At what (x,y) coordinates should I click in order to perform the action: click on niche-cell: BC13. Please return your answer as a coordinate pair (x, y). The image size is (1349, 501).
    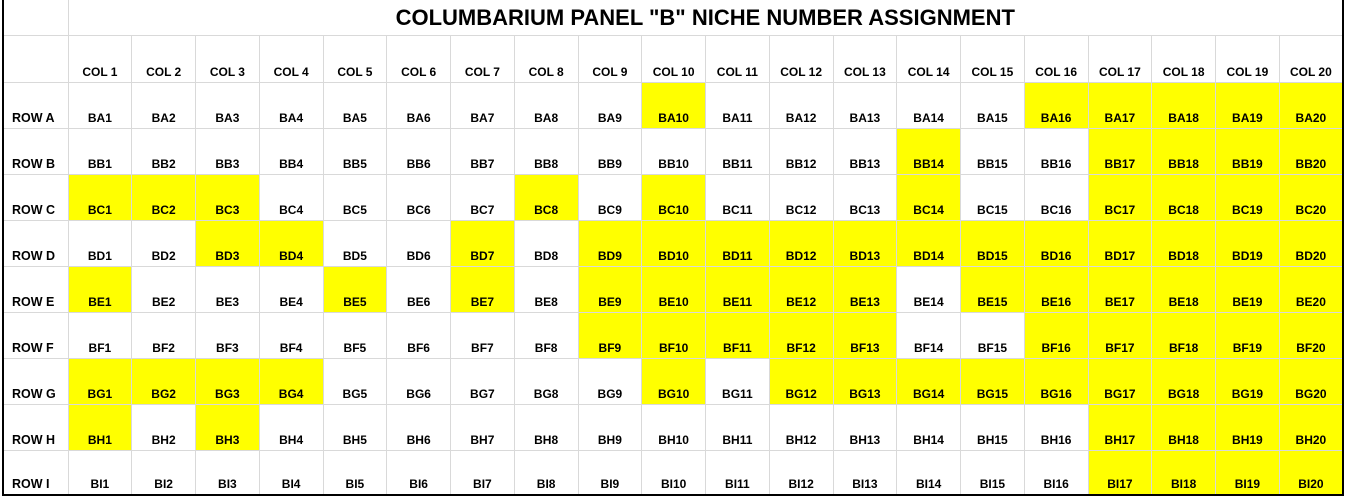
    Looking at the image, I should click on (865, 197).